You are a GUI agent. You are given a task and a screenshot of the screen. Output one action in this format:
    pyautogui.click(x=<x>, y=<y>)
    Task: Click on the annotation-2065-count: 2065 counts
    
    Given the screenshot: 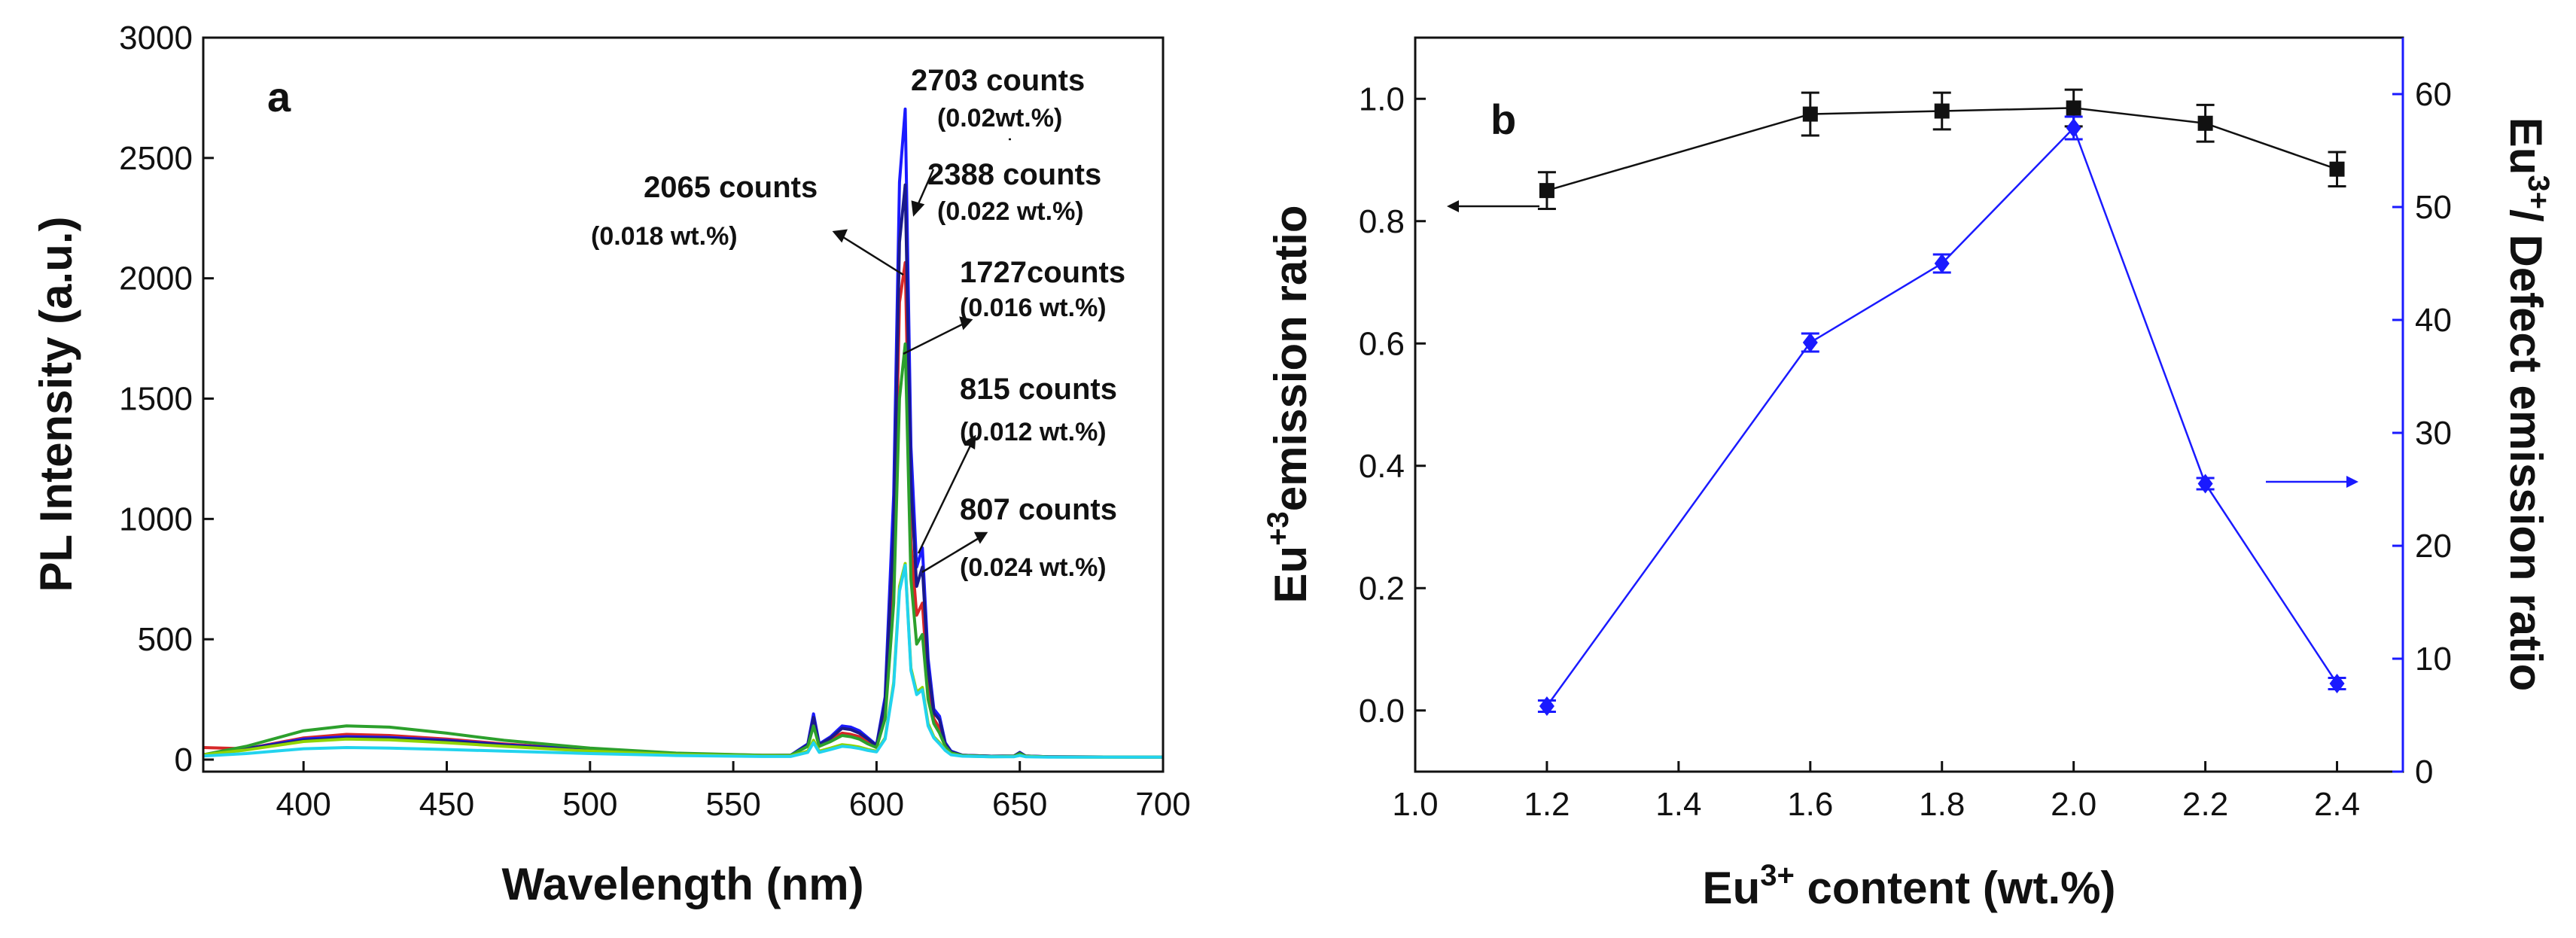 What is the action you would take?
    pyautogui.click(x=731, y=187)
    